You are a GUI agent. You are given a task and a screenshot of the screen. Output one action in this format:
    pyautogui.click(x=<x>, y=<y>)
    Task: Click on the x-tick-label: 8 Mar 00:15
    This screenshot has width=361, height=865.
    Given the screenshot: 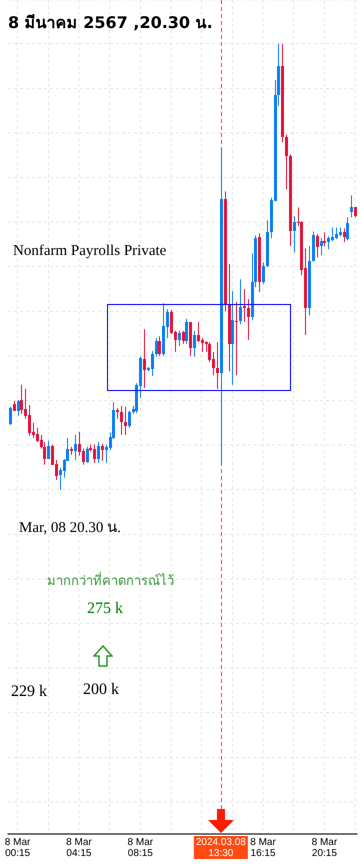 What is the action you would take?
    pyautogui.click(x=18, y=847)
    